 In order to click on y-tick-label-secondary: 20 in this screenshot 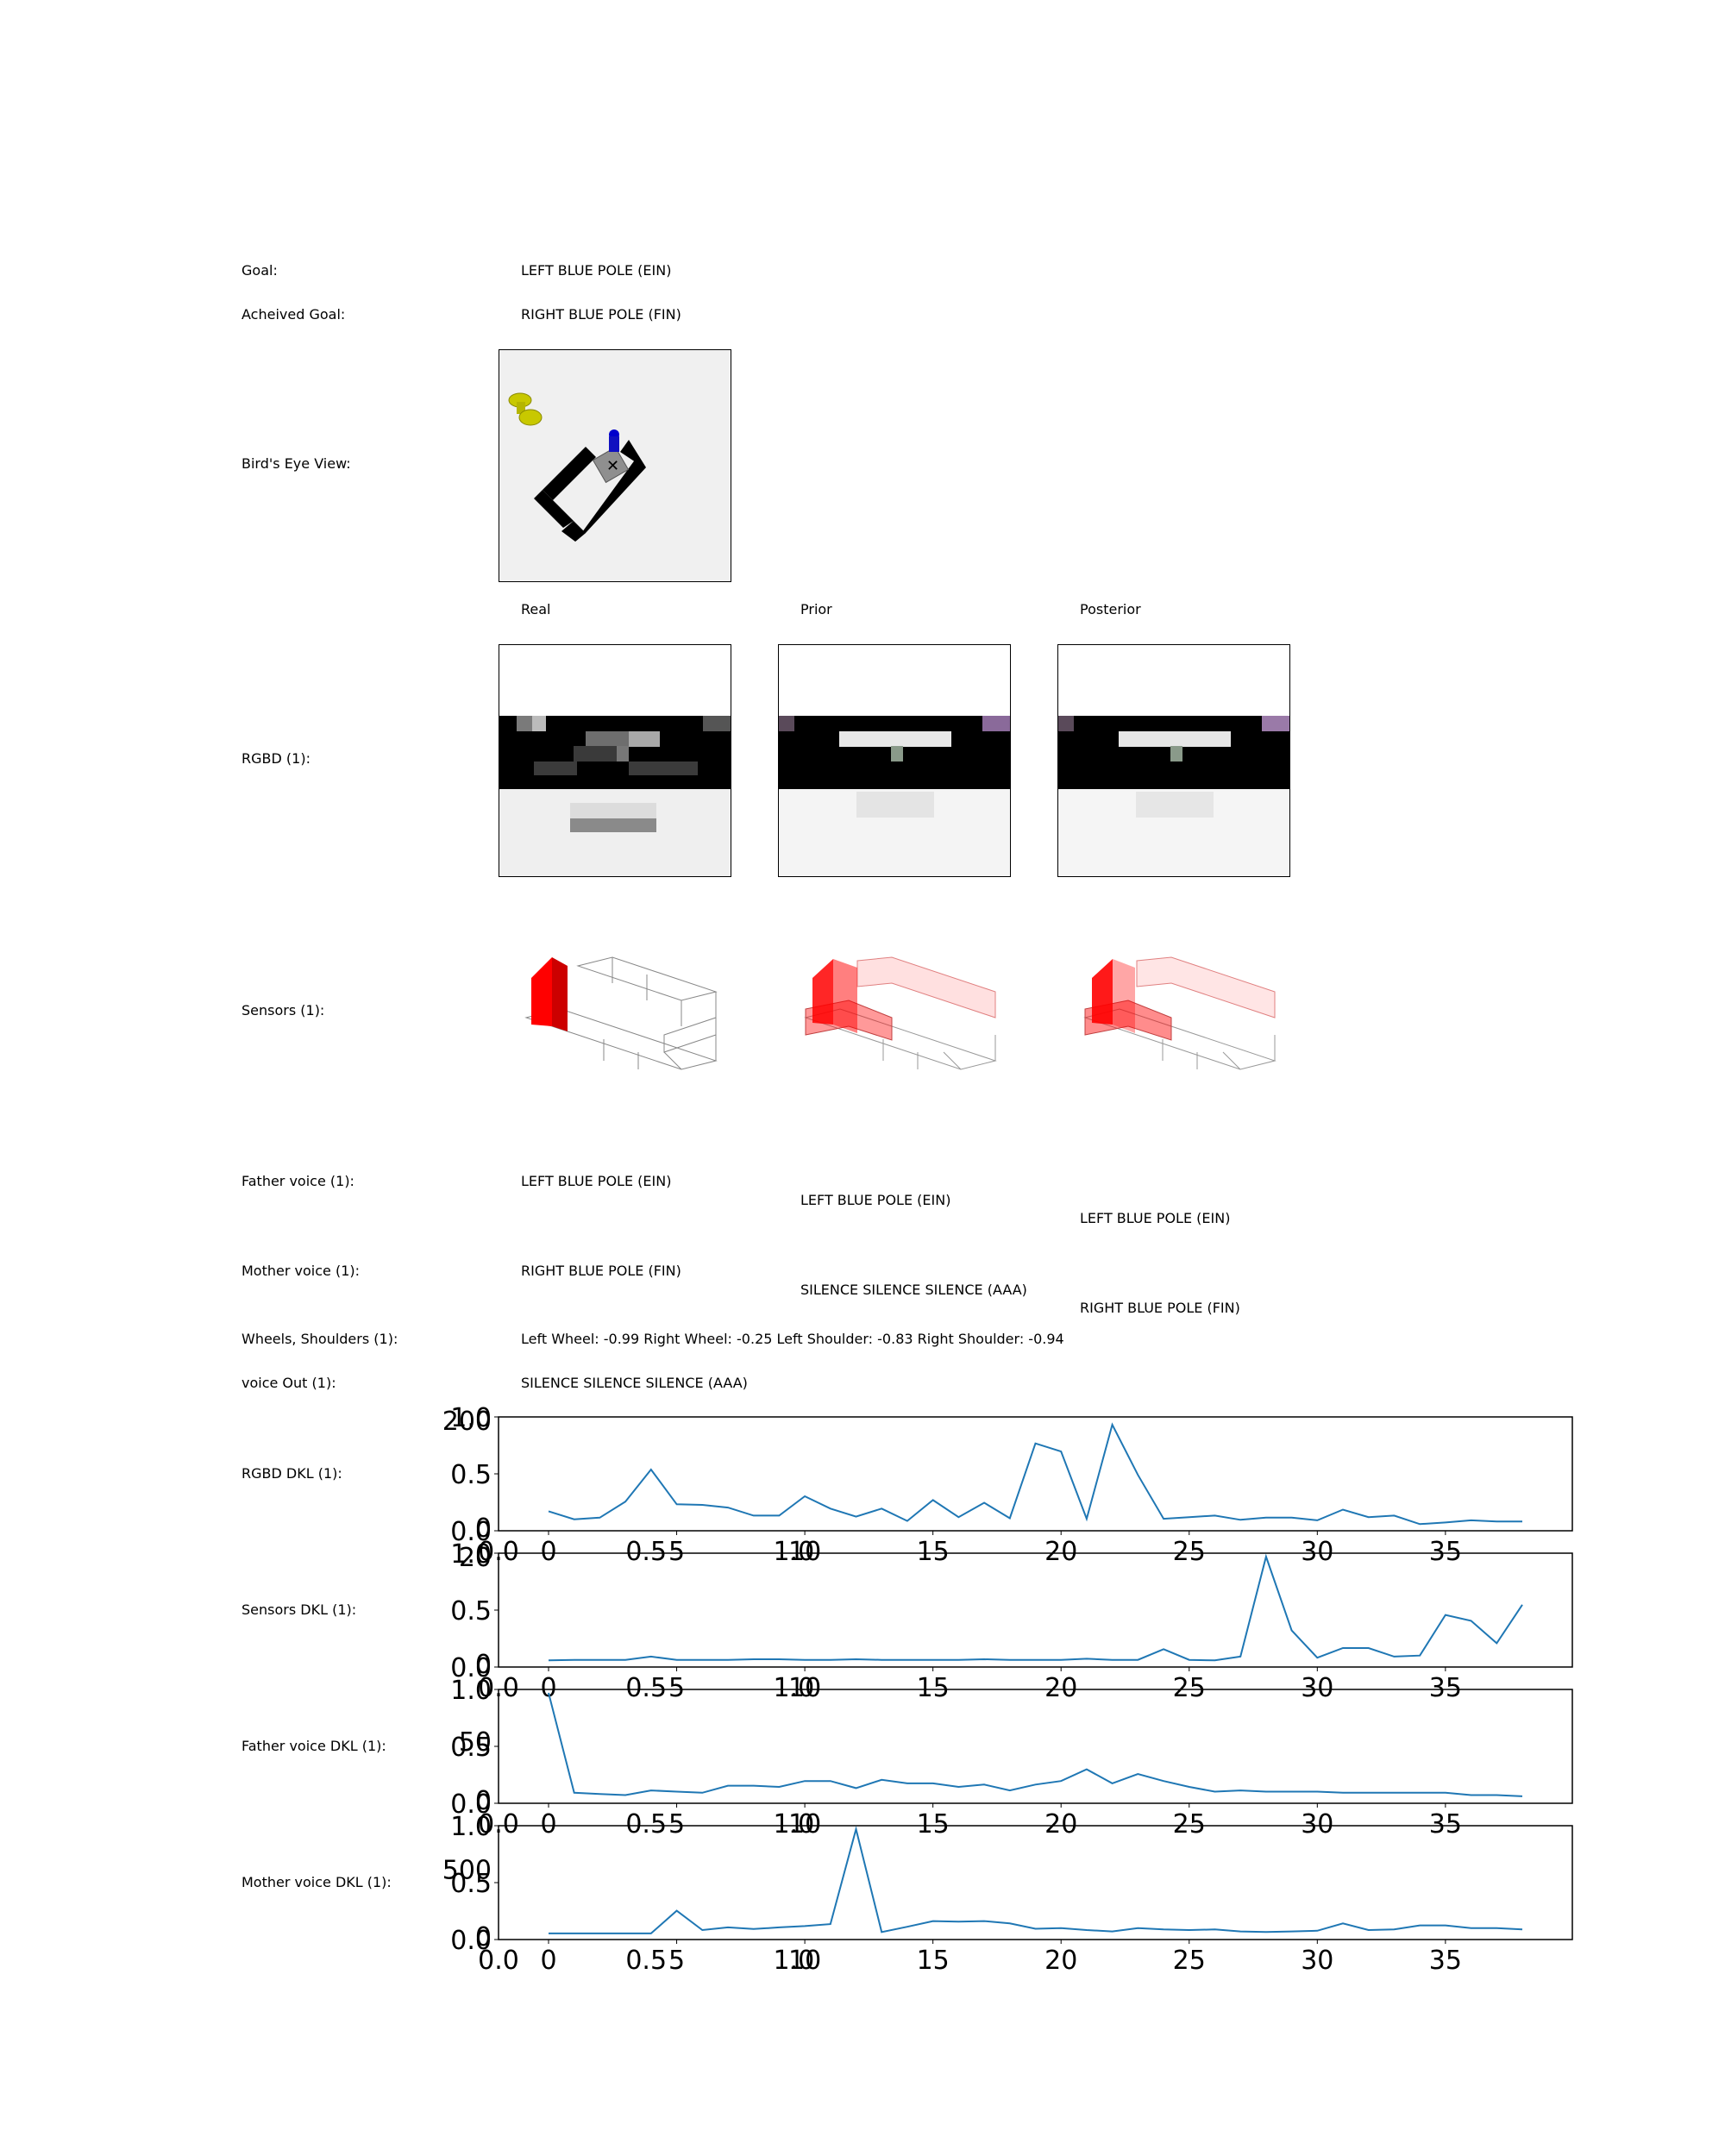, I will do `click(476, 1558)`.